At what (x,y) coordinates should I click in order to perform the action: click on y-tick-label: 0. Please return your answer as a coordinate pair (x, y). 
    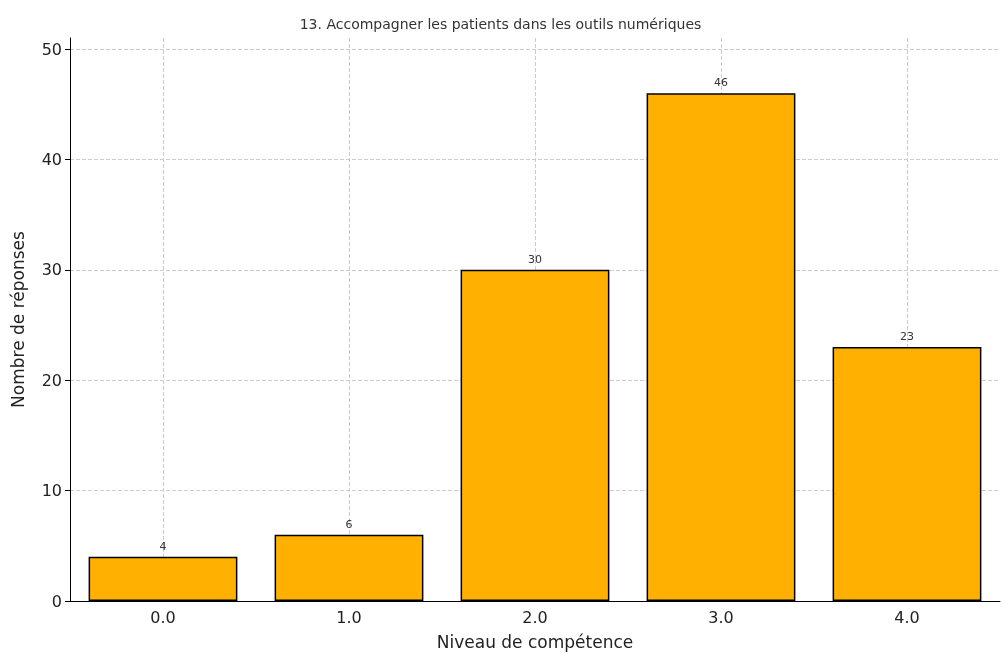
    Looking at the image, I should click on (56, 601).